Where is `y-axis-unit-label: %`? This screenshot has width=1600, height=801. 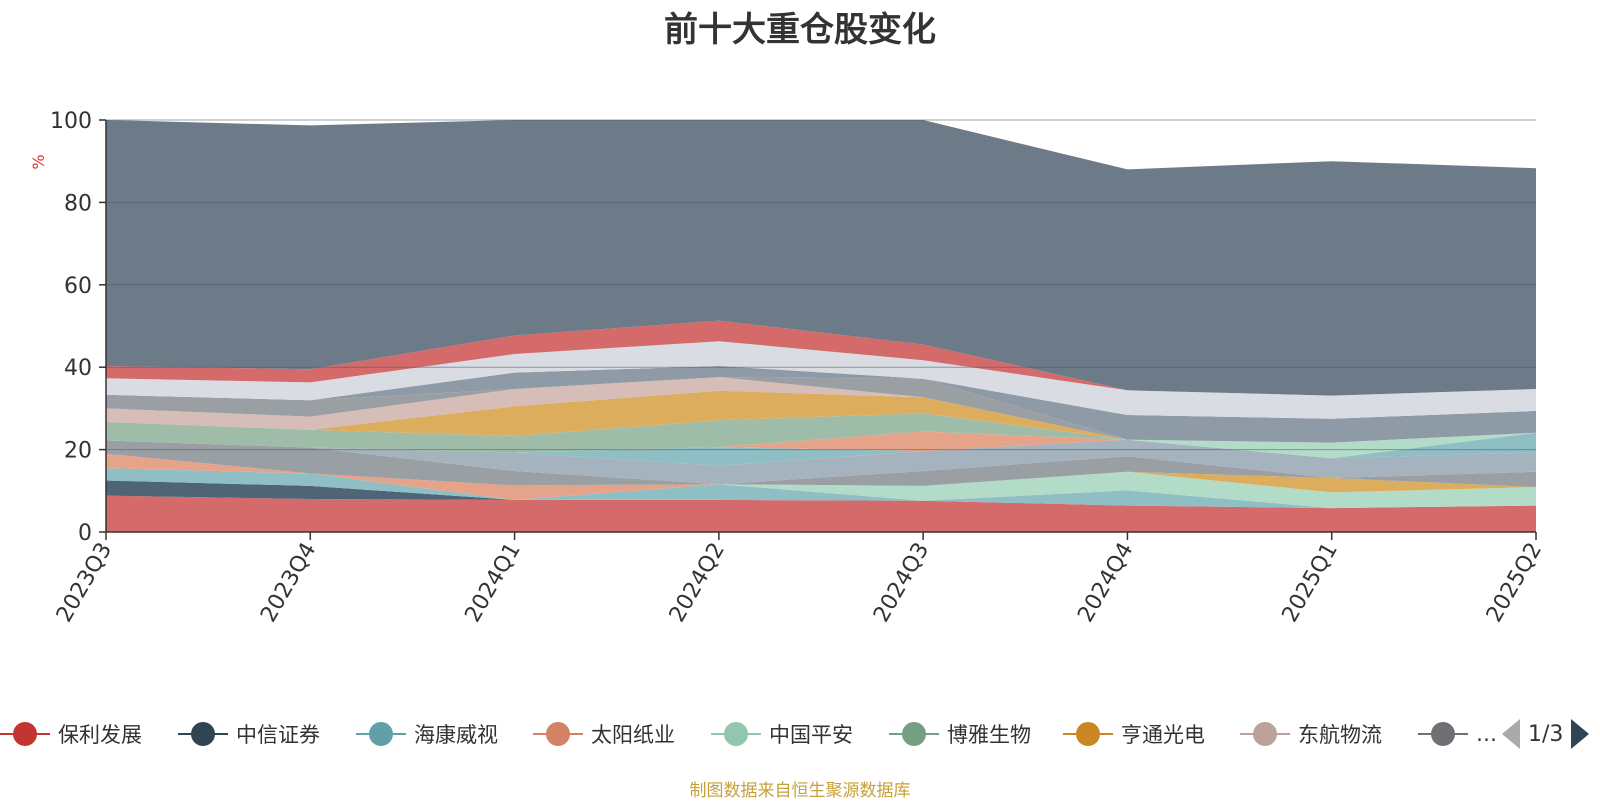
y-axis-unit-label: % is located at coordinates (38, 161).